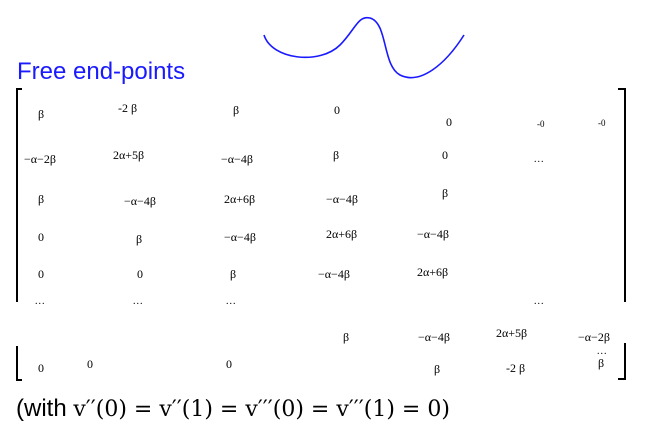 The image size is (646, 440). What do you see at coordinates (101, 71) in the screenshot?
I see `slide-title: Free end-points` at bounding box center [101, 71].